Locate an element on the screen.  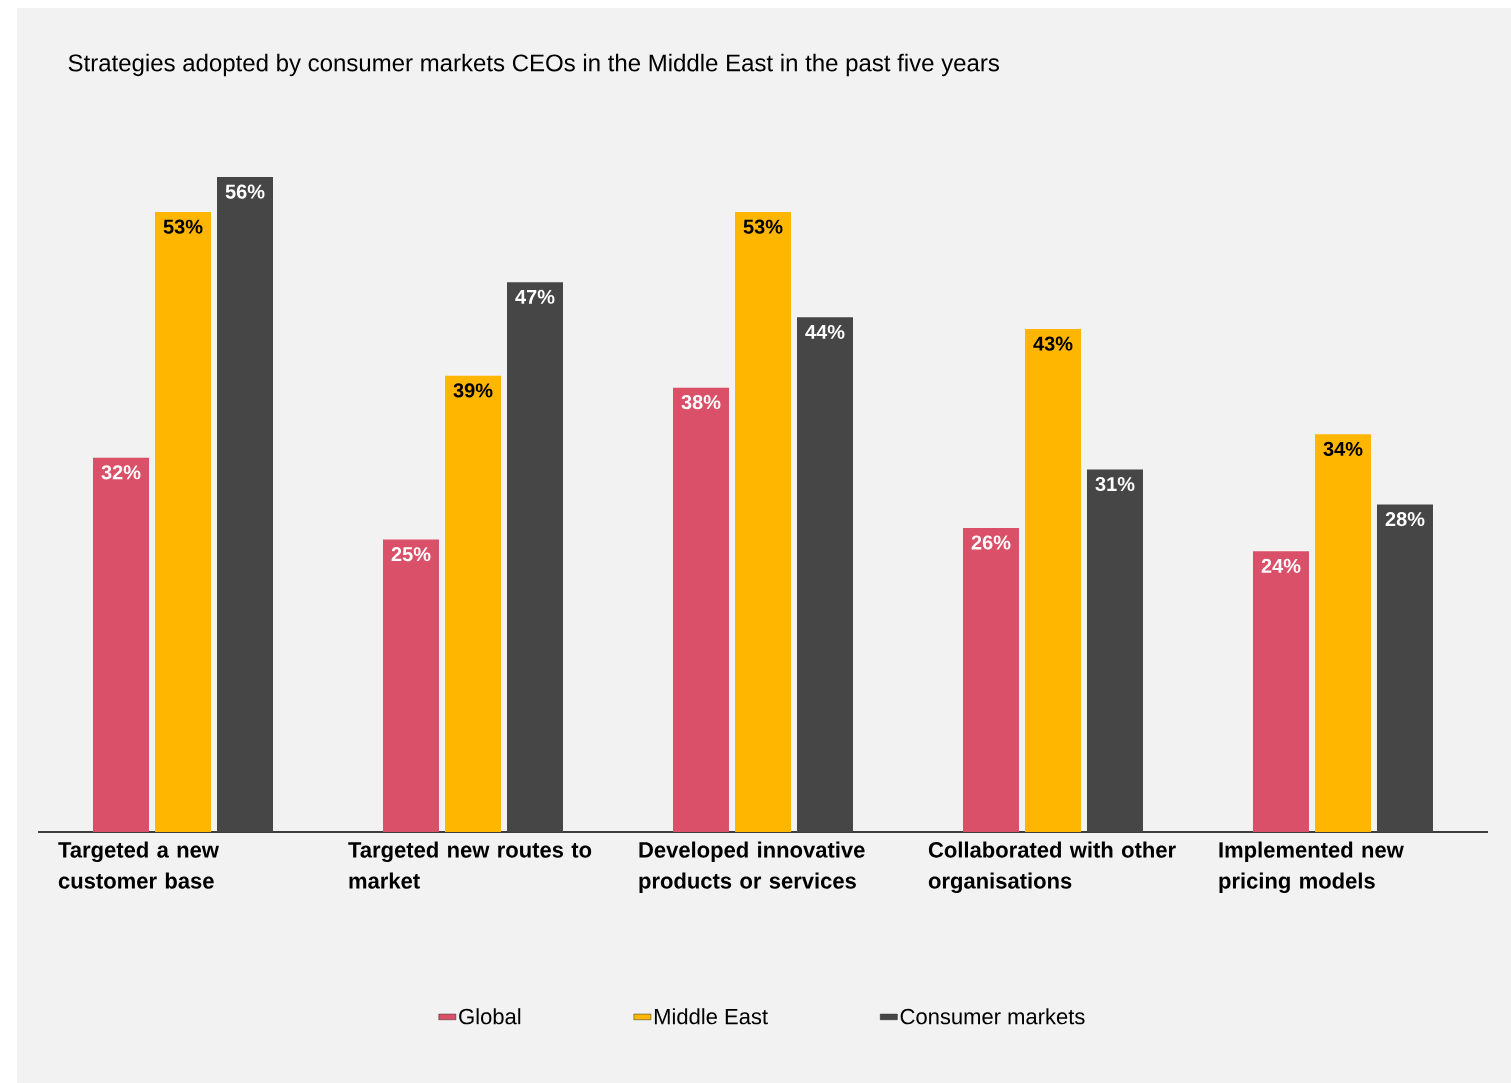
x-tick-label: Targeted a new customer base is located at coordinates (138, 865).